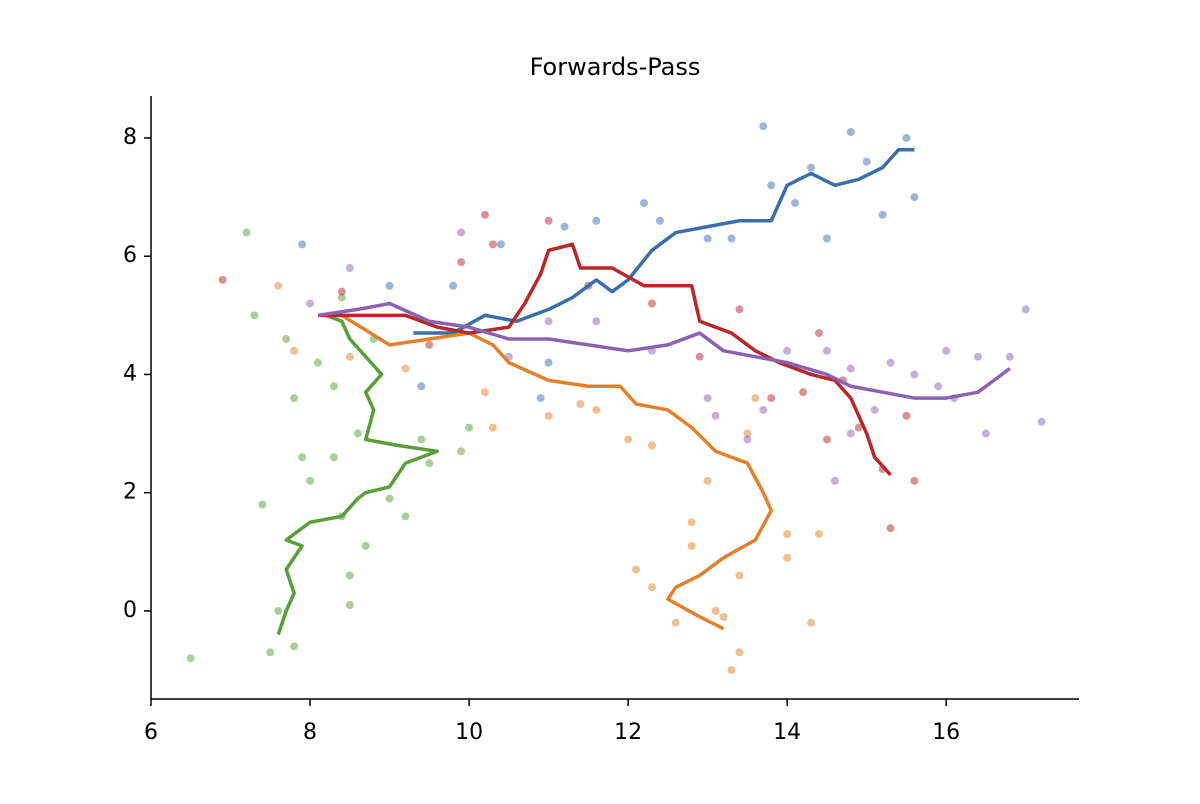 The width and height of the screenshot is (1200, 804). What do you see at coordinates (151, 732) in the screenshot?
I see `x-tick-label: 6` at bounding box center [151, 732].